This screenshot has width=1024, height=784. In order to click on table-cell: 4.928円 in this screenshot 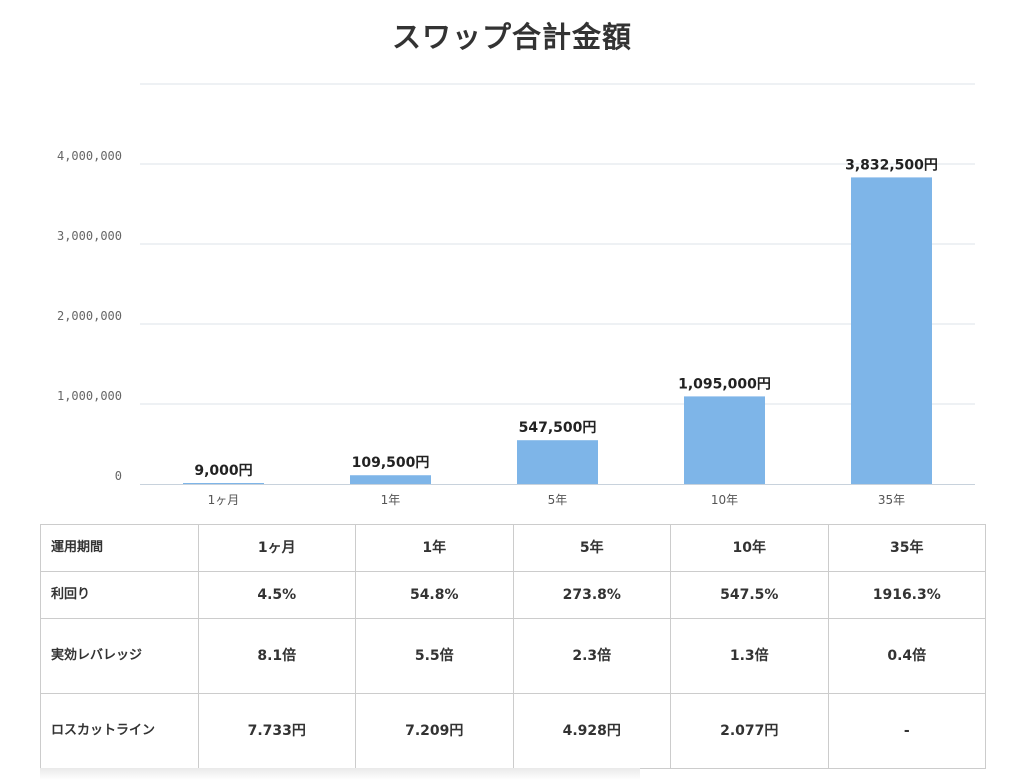, I will do `click(591, 731)`.